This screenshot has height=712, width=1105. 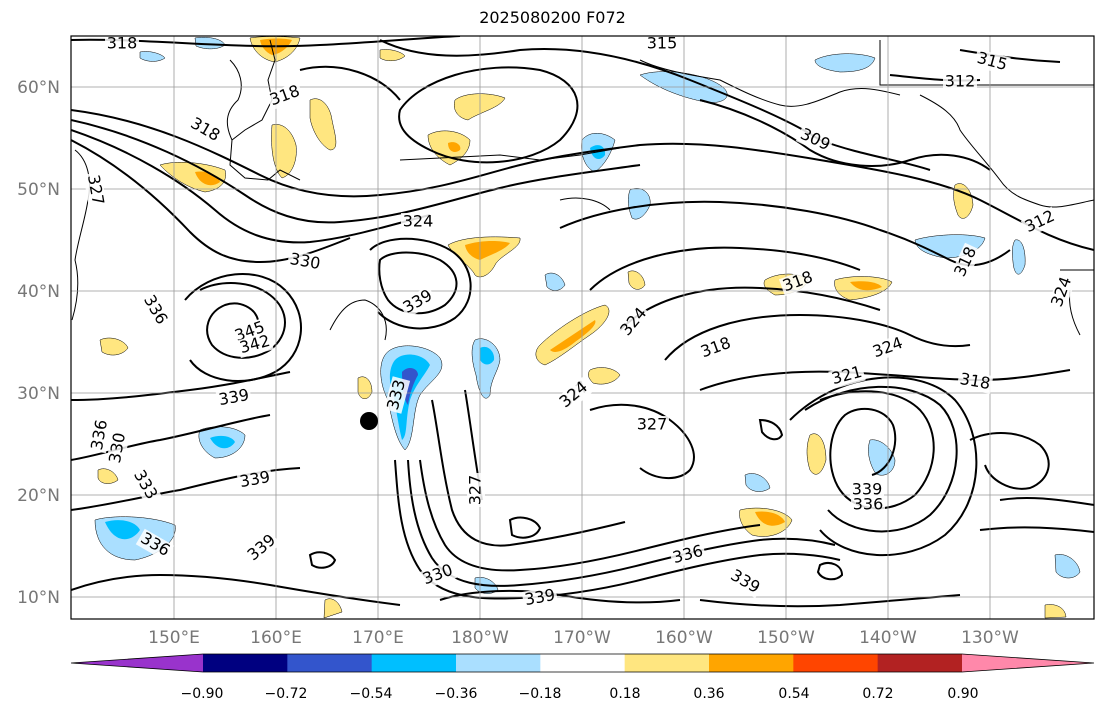 I want to click on colorbar-tick-label: −0.18, so click(x=540, y=694).